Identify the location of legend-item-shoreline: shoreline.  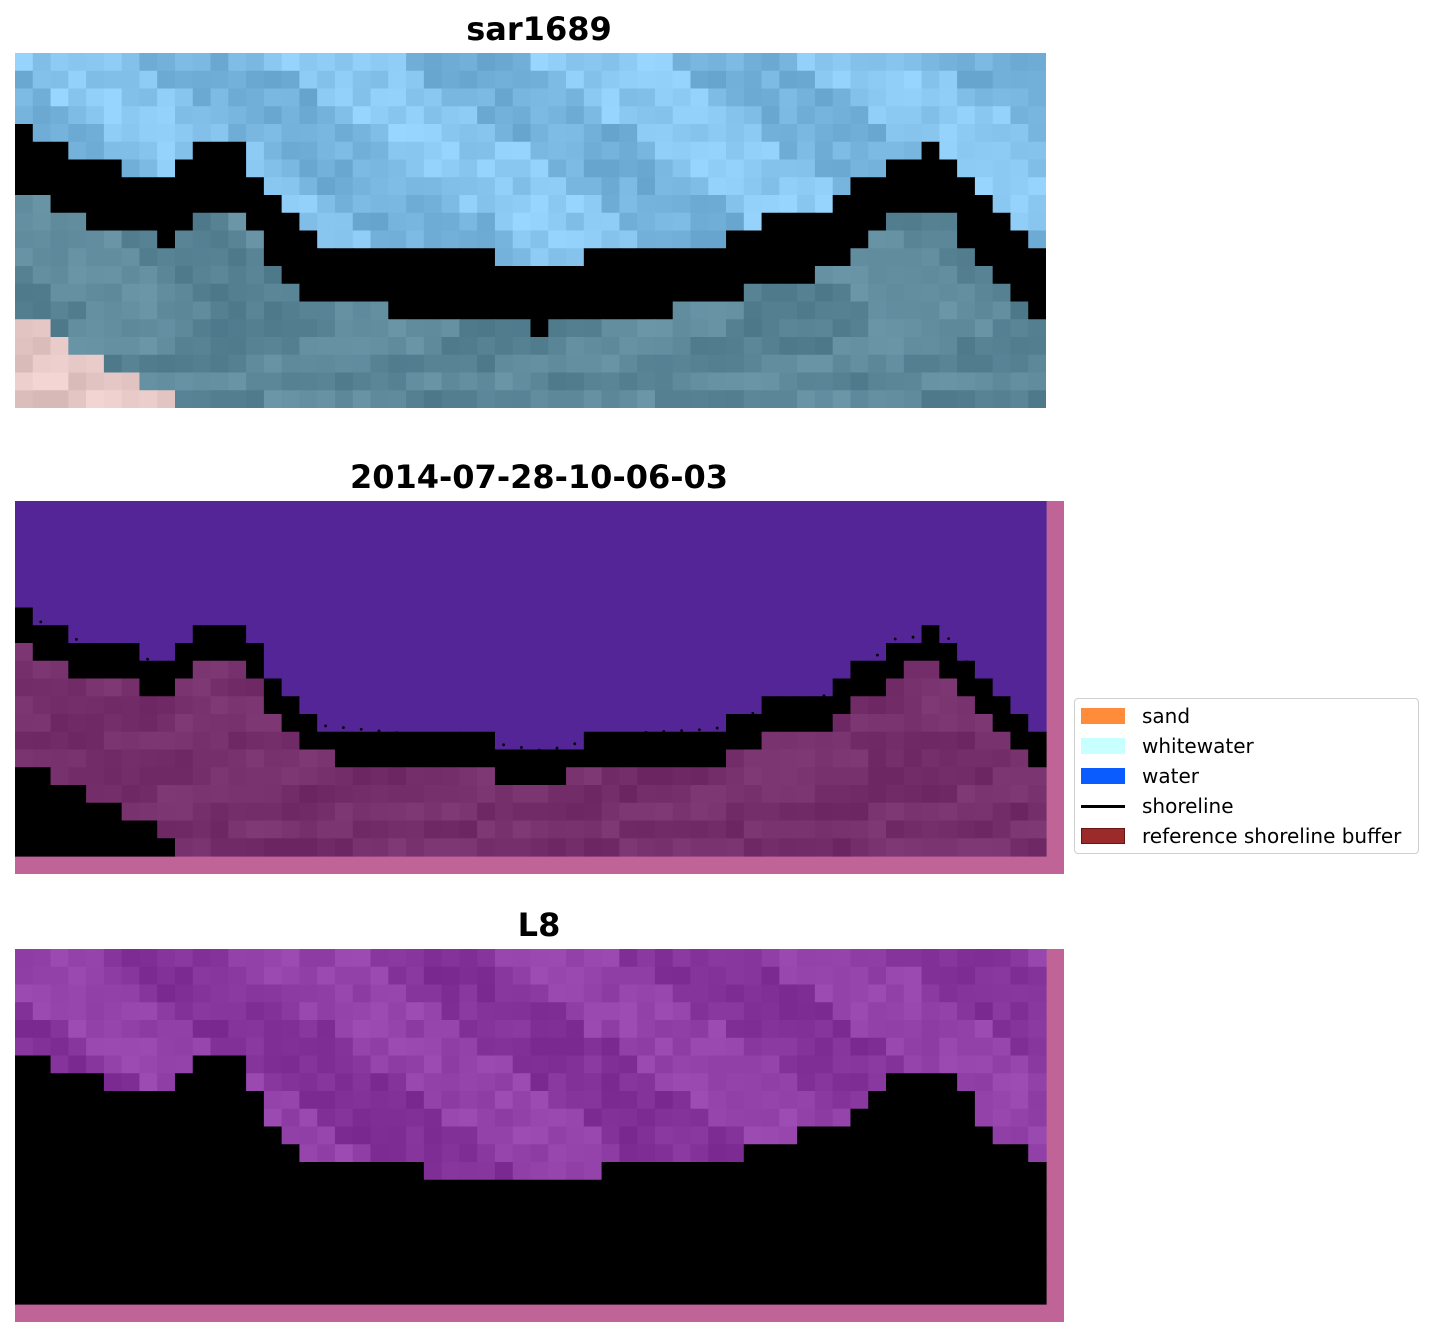
(1157, 806).